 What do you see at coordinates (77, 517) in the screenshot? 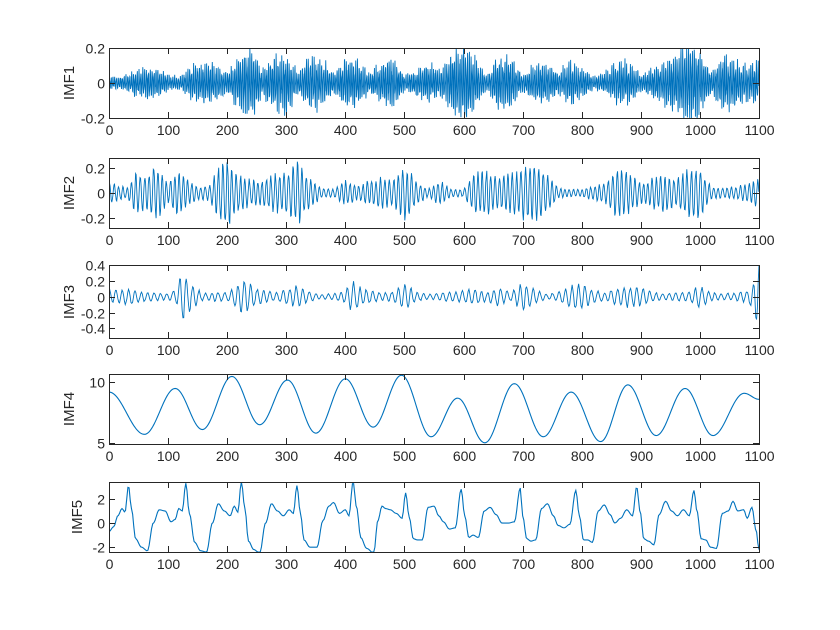
I see `y-axis-label: IMF5` at bounding box center [77, 517].